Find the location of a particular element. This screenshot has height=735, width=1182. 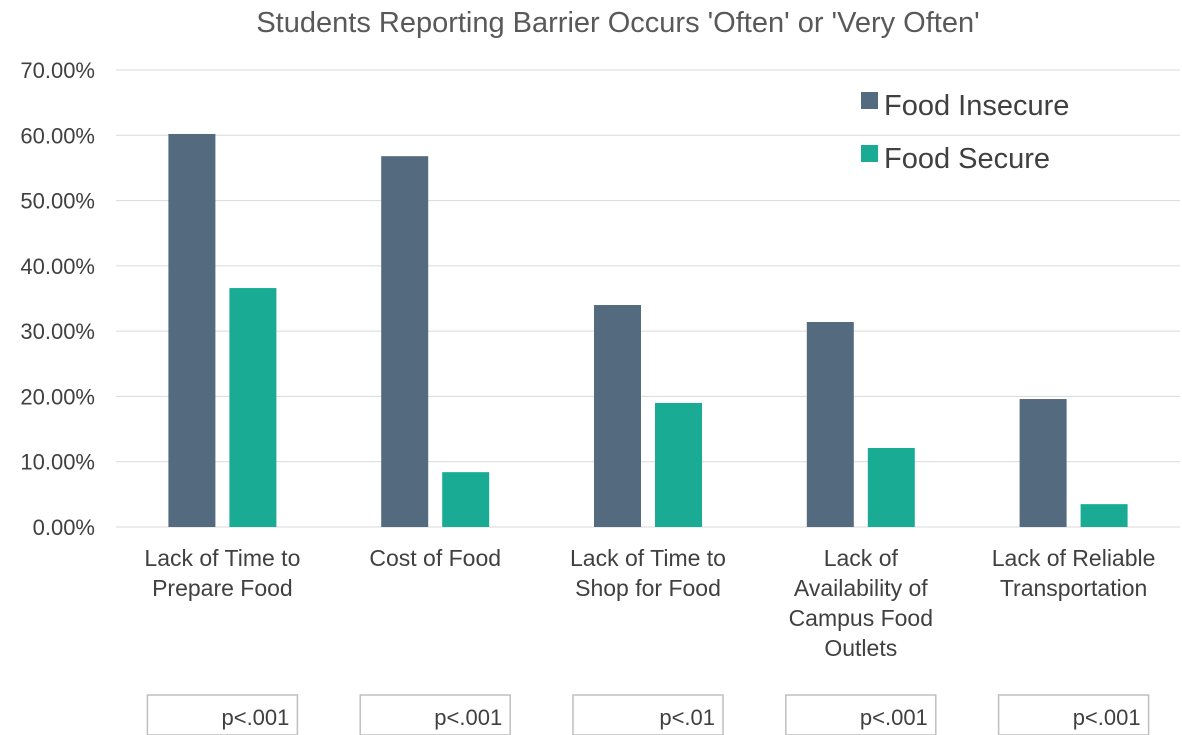

category-label-line: Availability of is located at coordinates (861, 588).